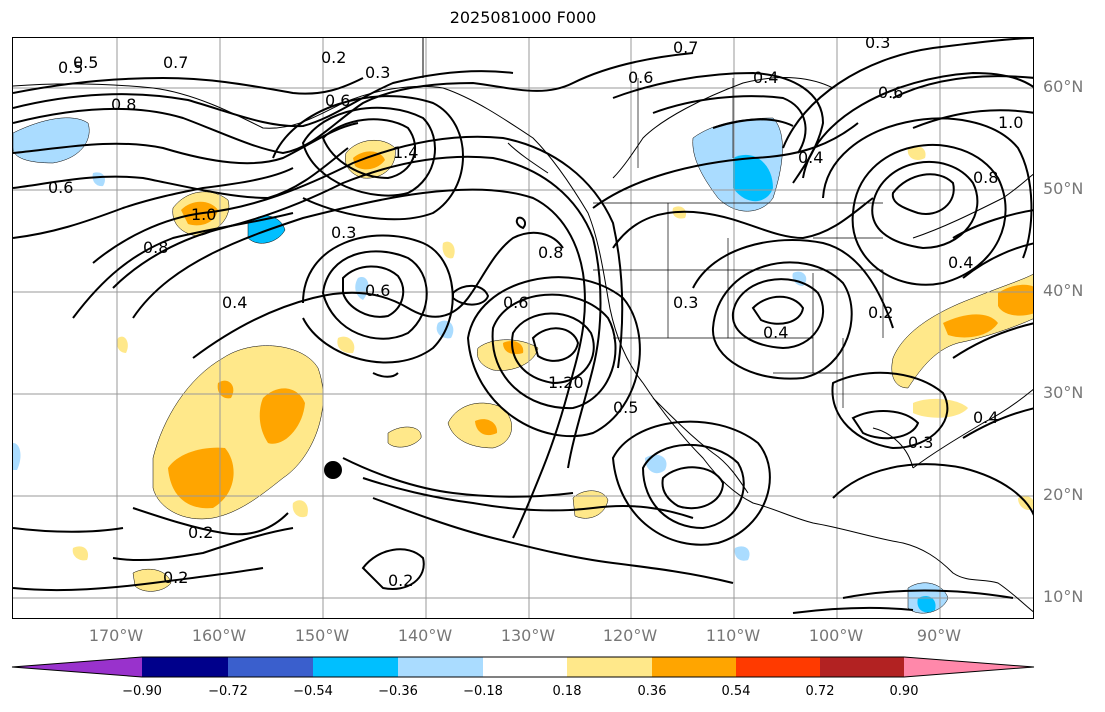 Image resolution: width=1105 pixels, height=712 pixels. Describe the element at coordinates (405, 152) in the screenshot. I see `contour-label: 1.4` at that location.